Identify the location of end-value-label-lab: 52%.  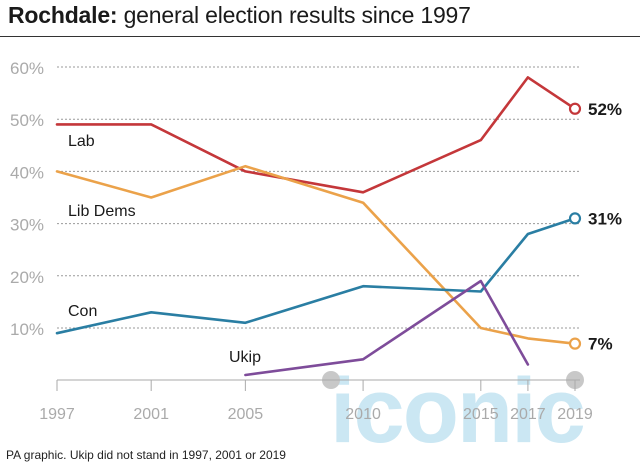
(605, 109).